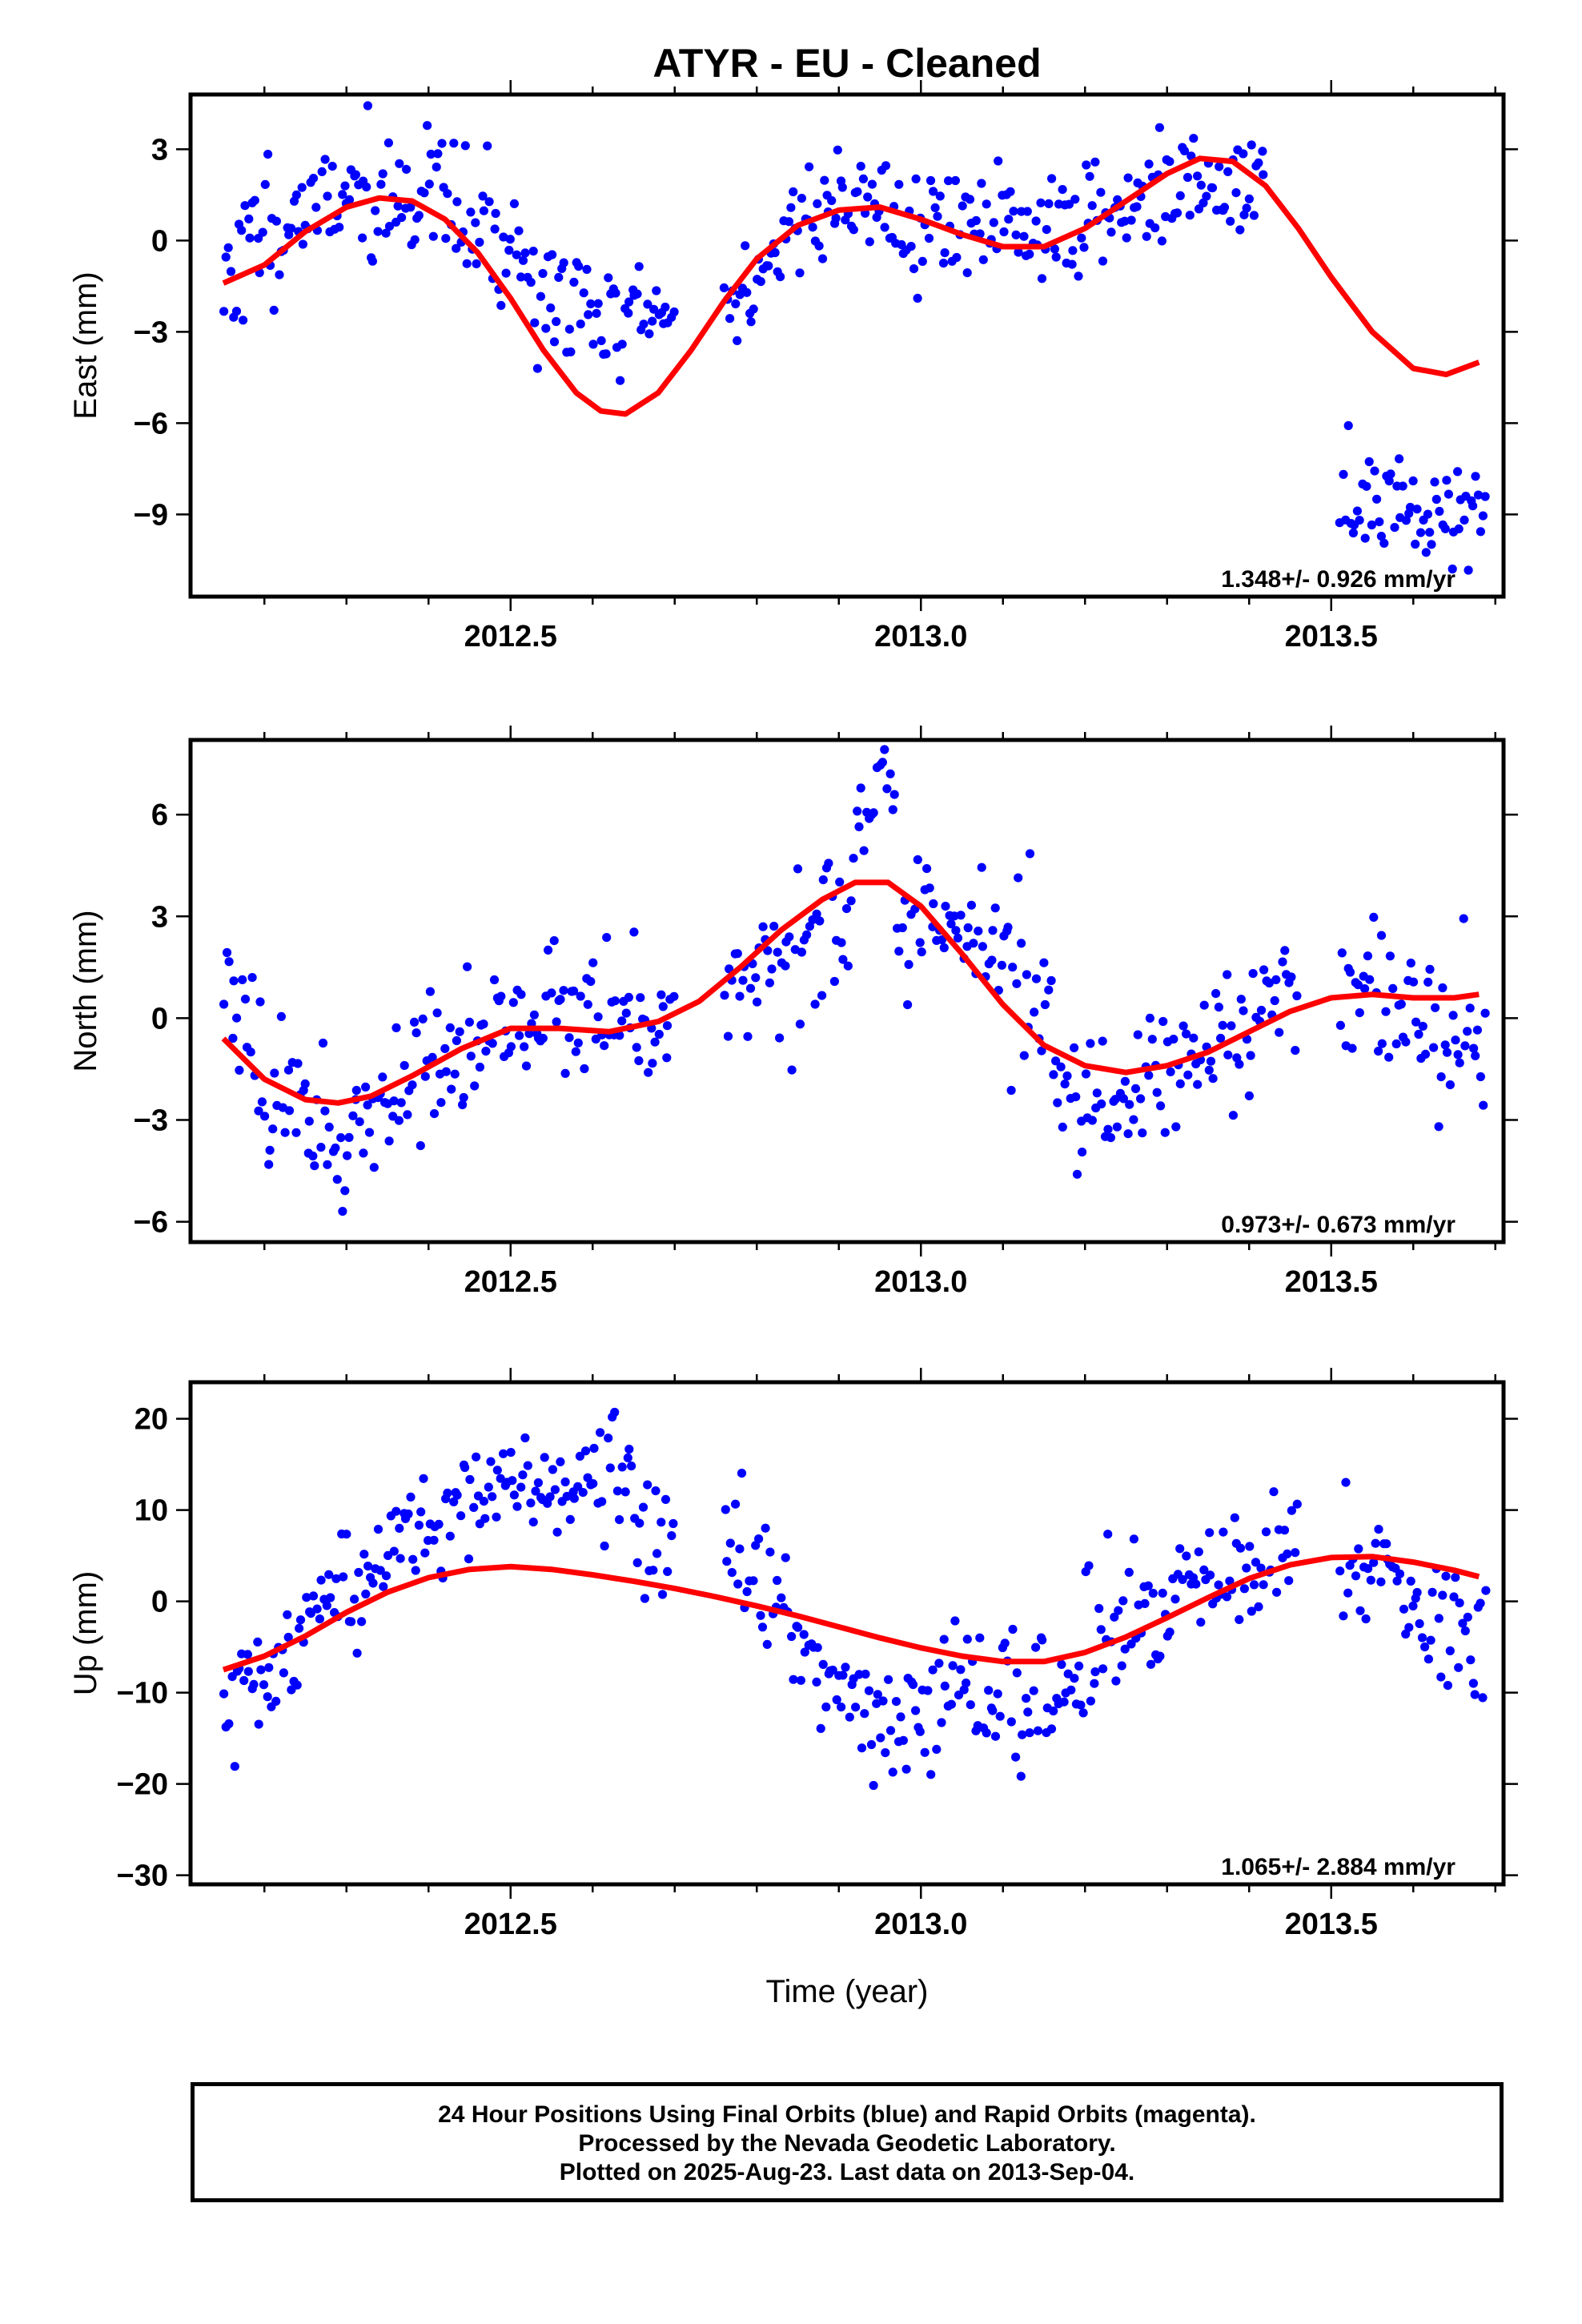  What do you see at coordinates (855, 1599) in the screenshot?
I see `up-points` at bounding box center [855, 1599].